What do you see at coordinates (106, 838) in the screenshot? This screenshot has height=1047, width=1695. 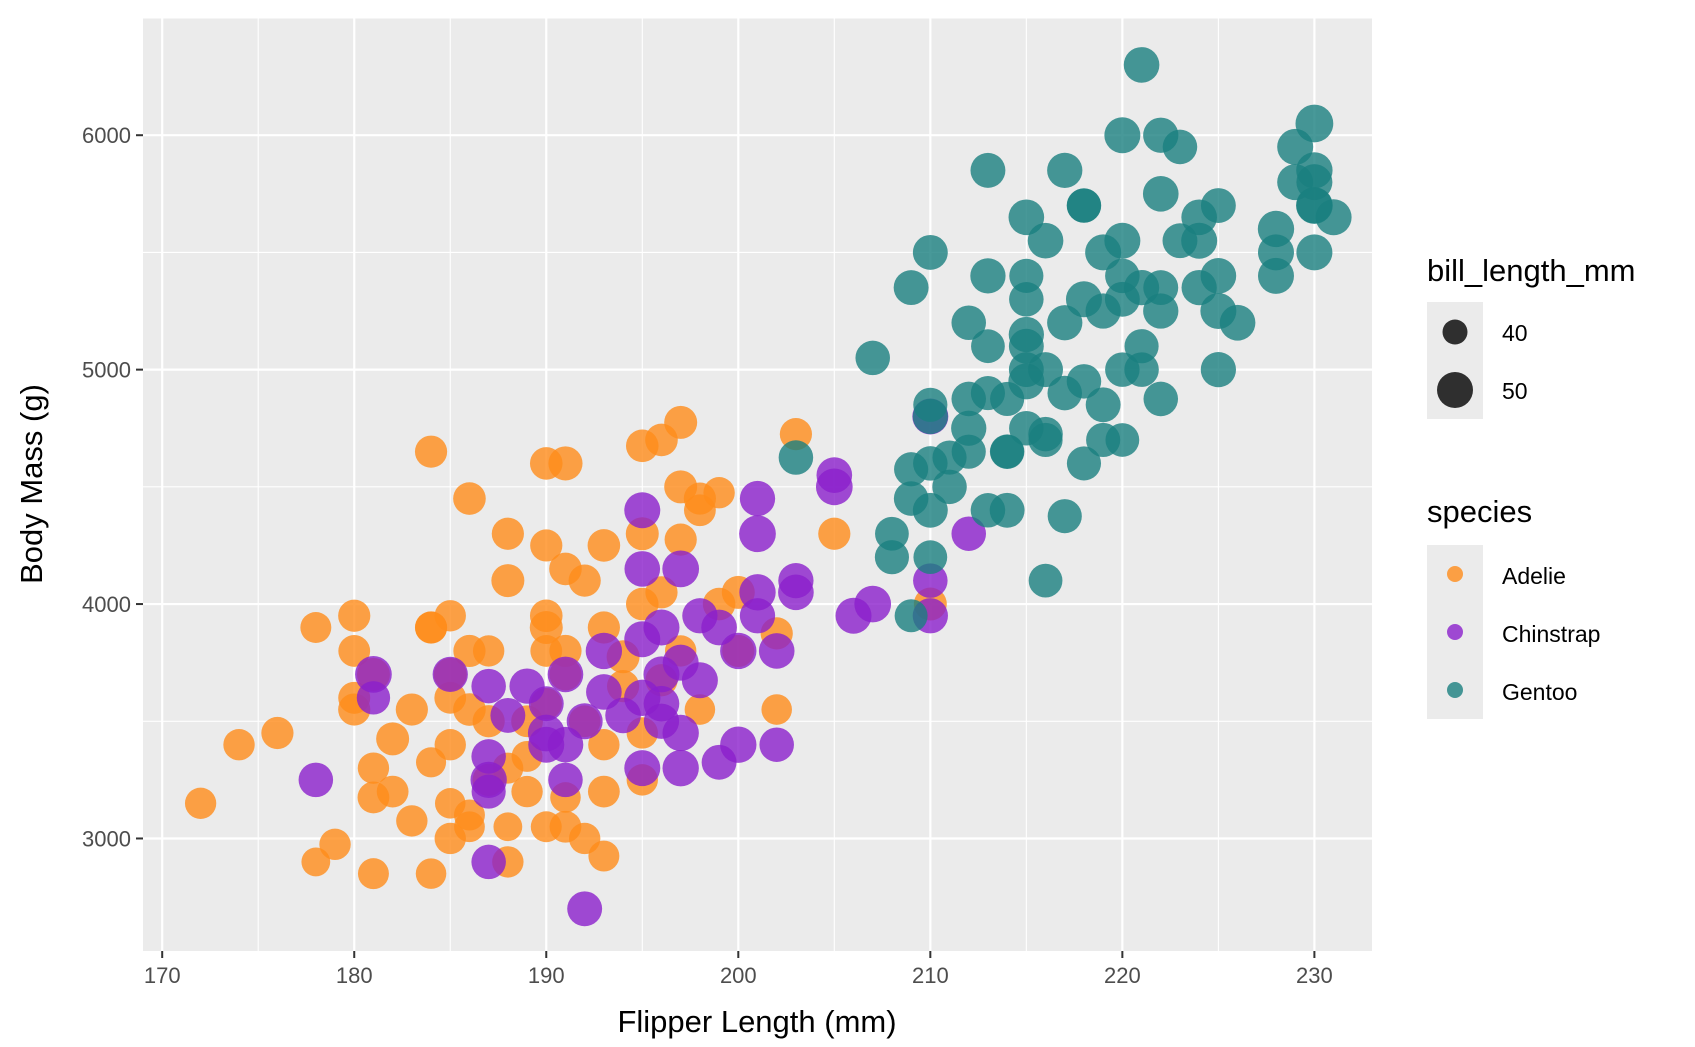 I see `y-tick-label: 3000` at bounding box center [106, 838].